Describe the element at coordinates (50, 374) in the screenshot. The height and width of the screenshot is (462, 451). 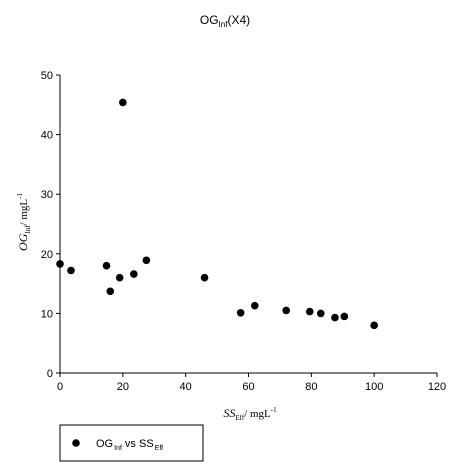
I see `y-tick-label: 0` at that location.